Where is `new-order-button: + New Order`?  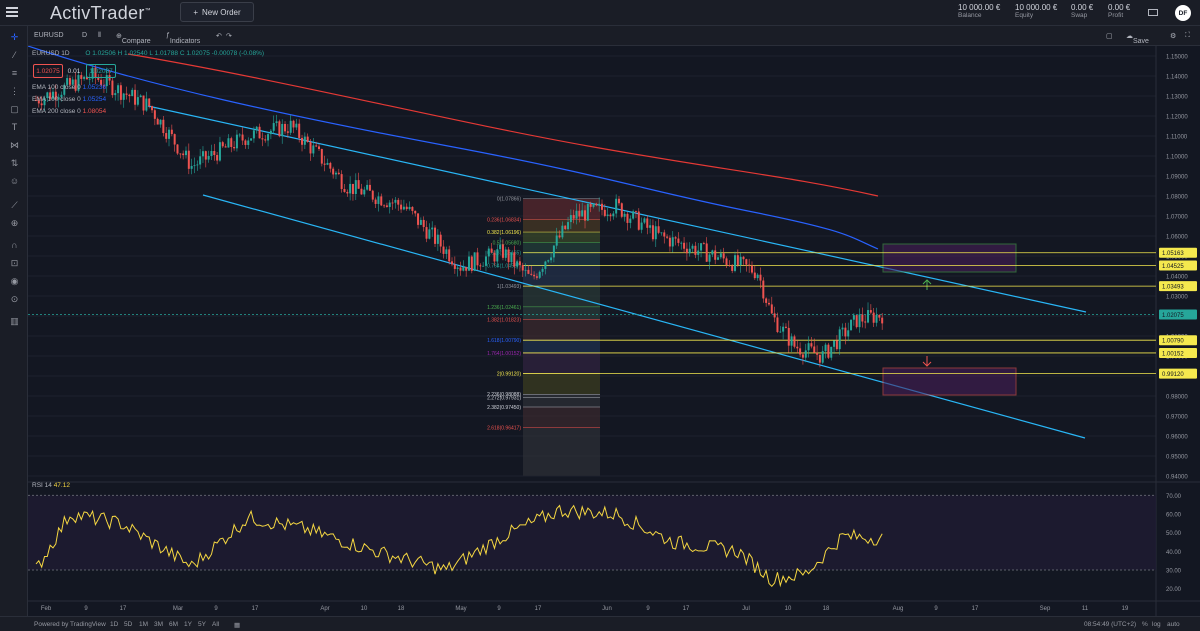
new-order-button: + New Order is located at coordinates (217, 12).